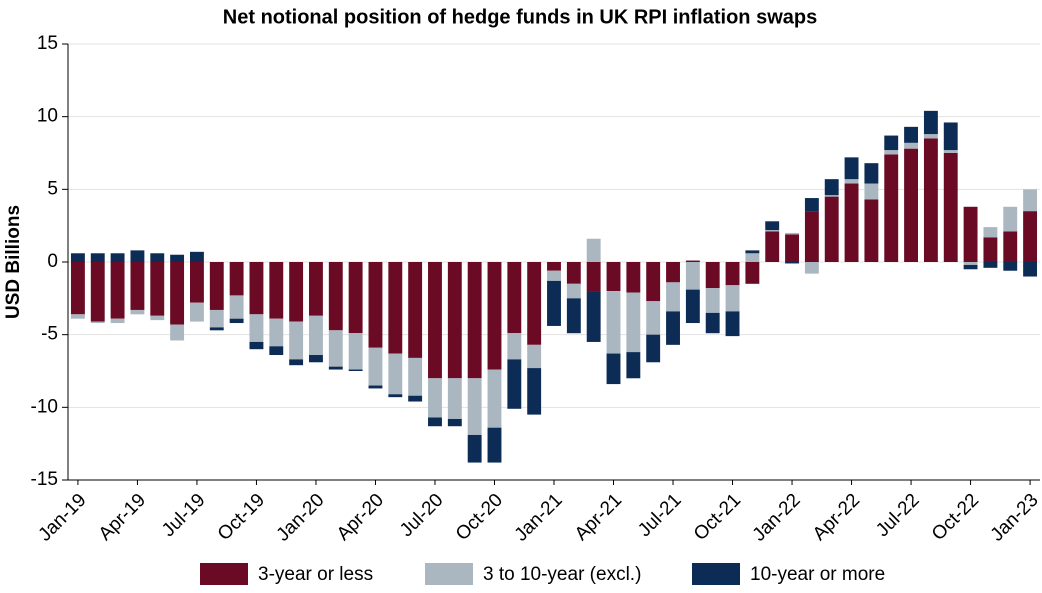 Image resolution: width=1042 pixels, height=593 pixels. What do you see at coordinates (241, 517) in the screenshot?
I see `x-tick-label: Oct-19` at bounding box center [241, 517].